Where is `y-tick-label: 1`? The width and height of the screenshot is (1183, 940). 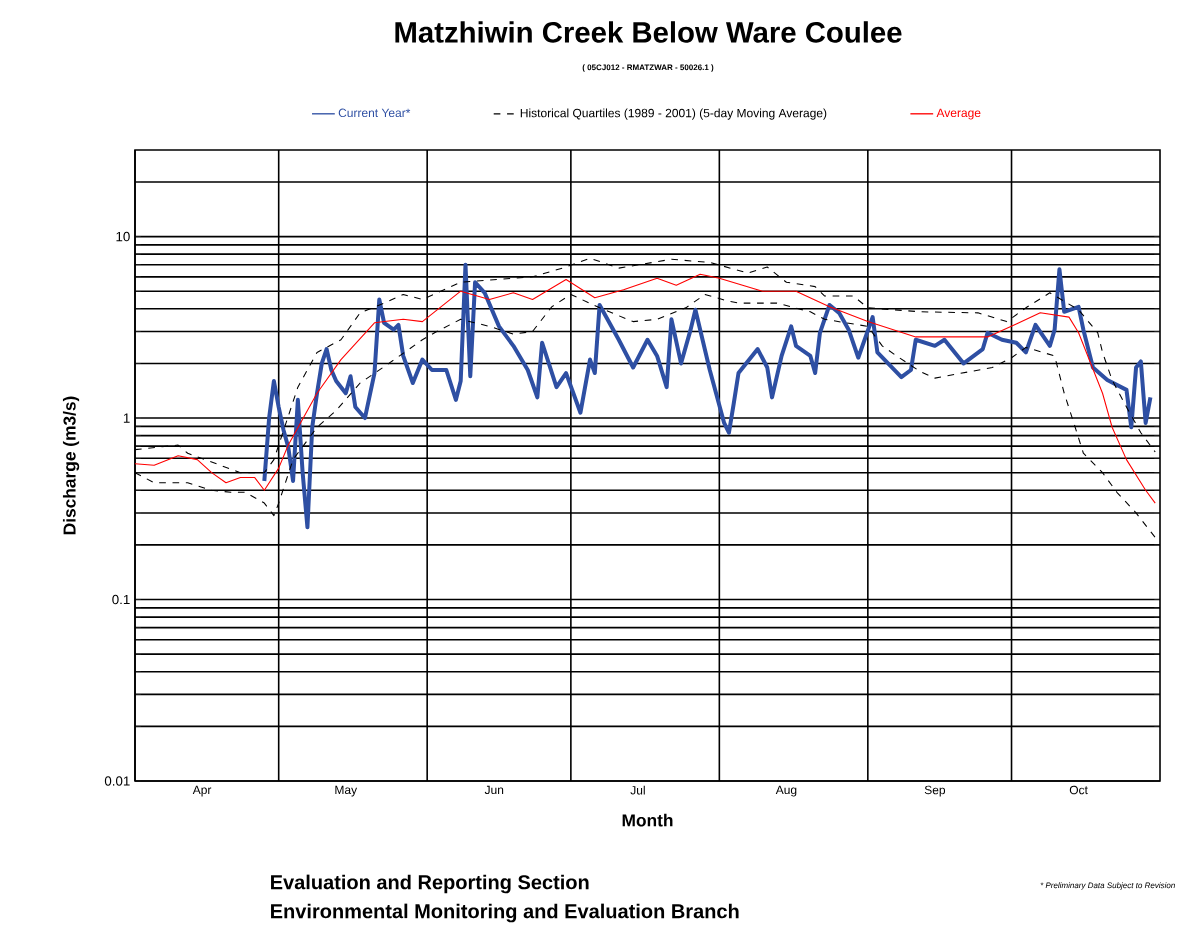
y-tick-label: 1 is located at coordinates (126, 418).